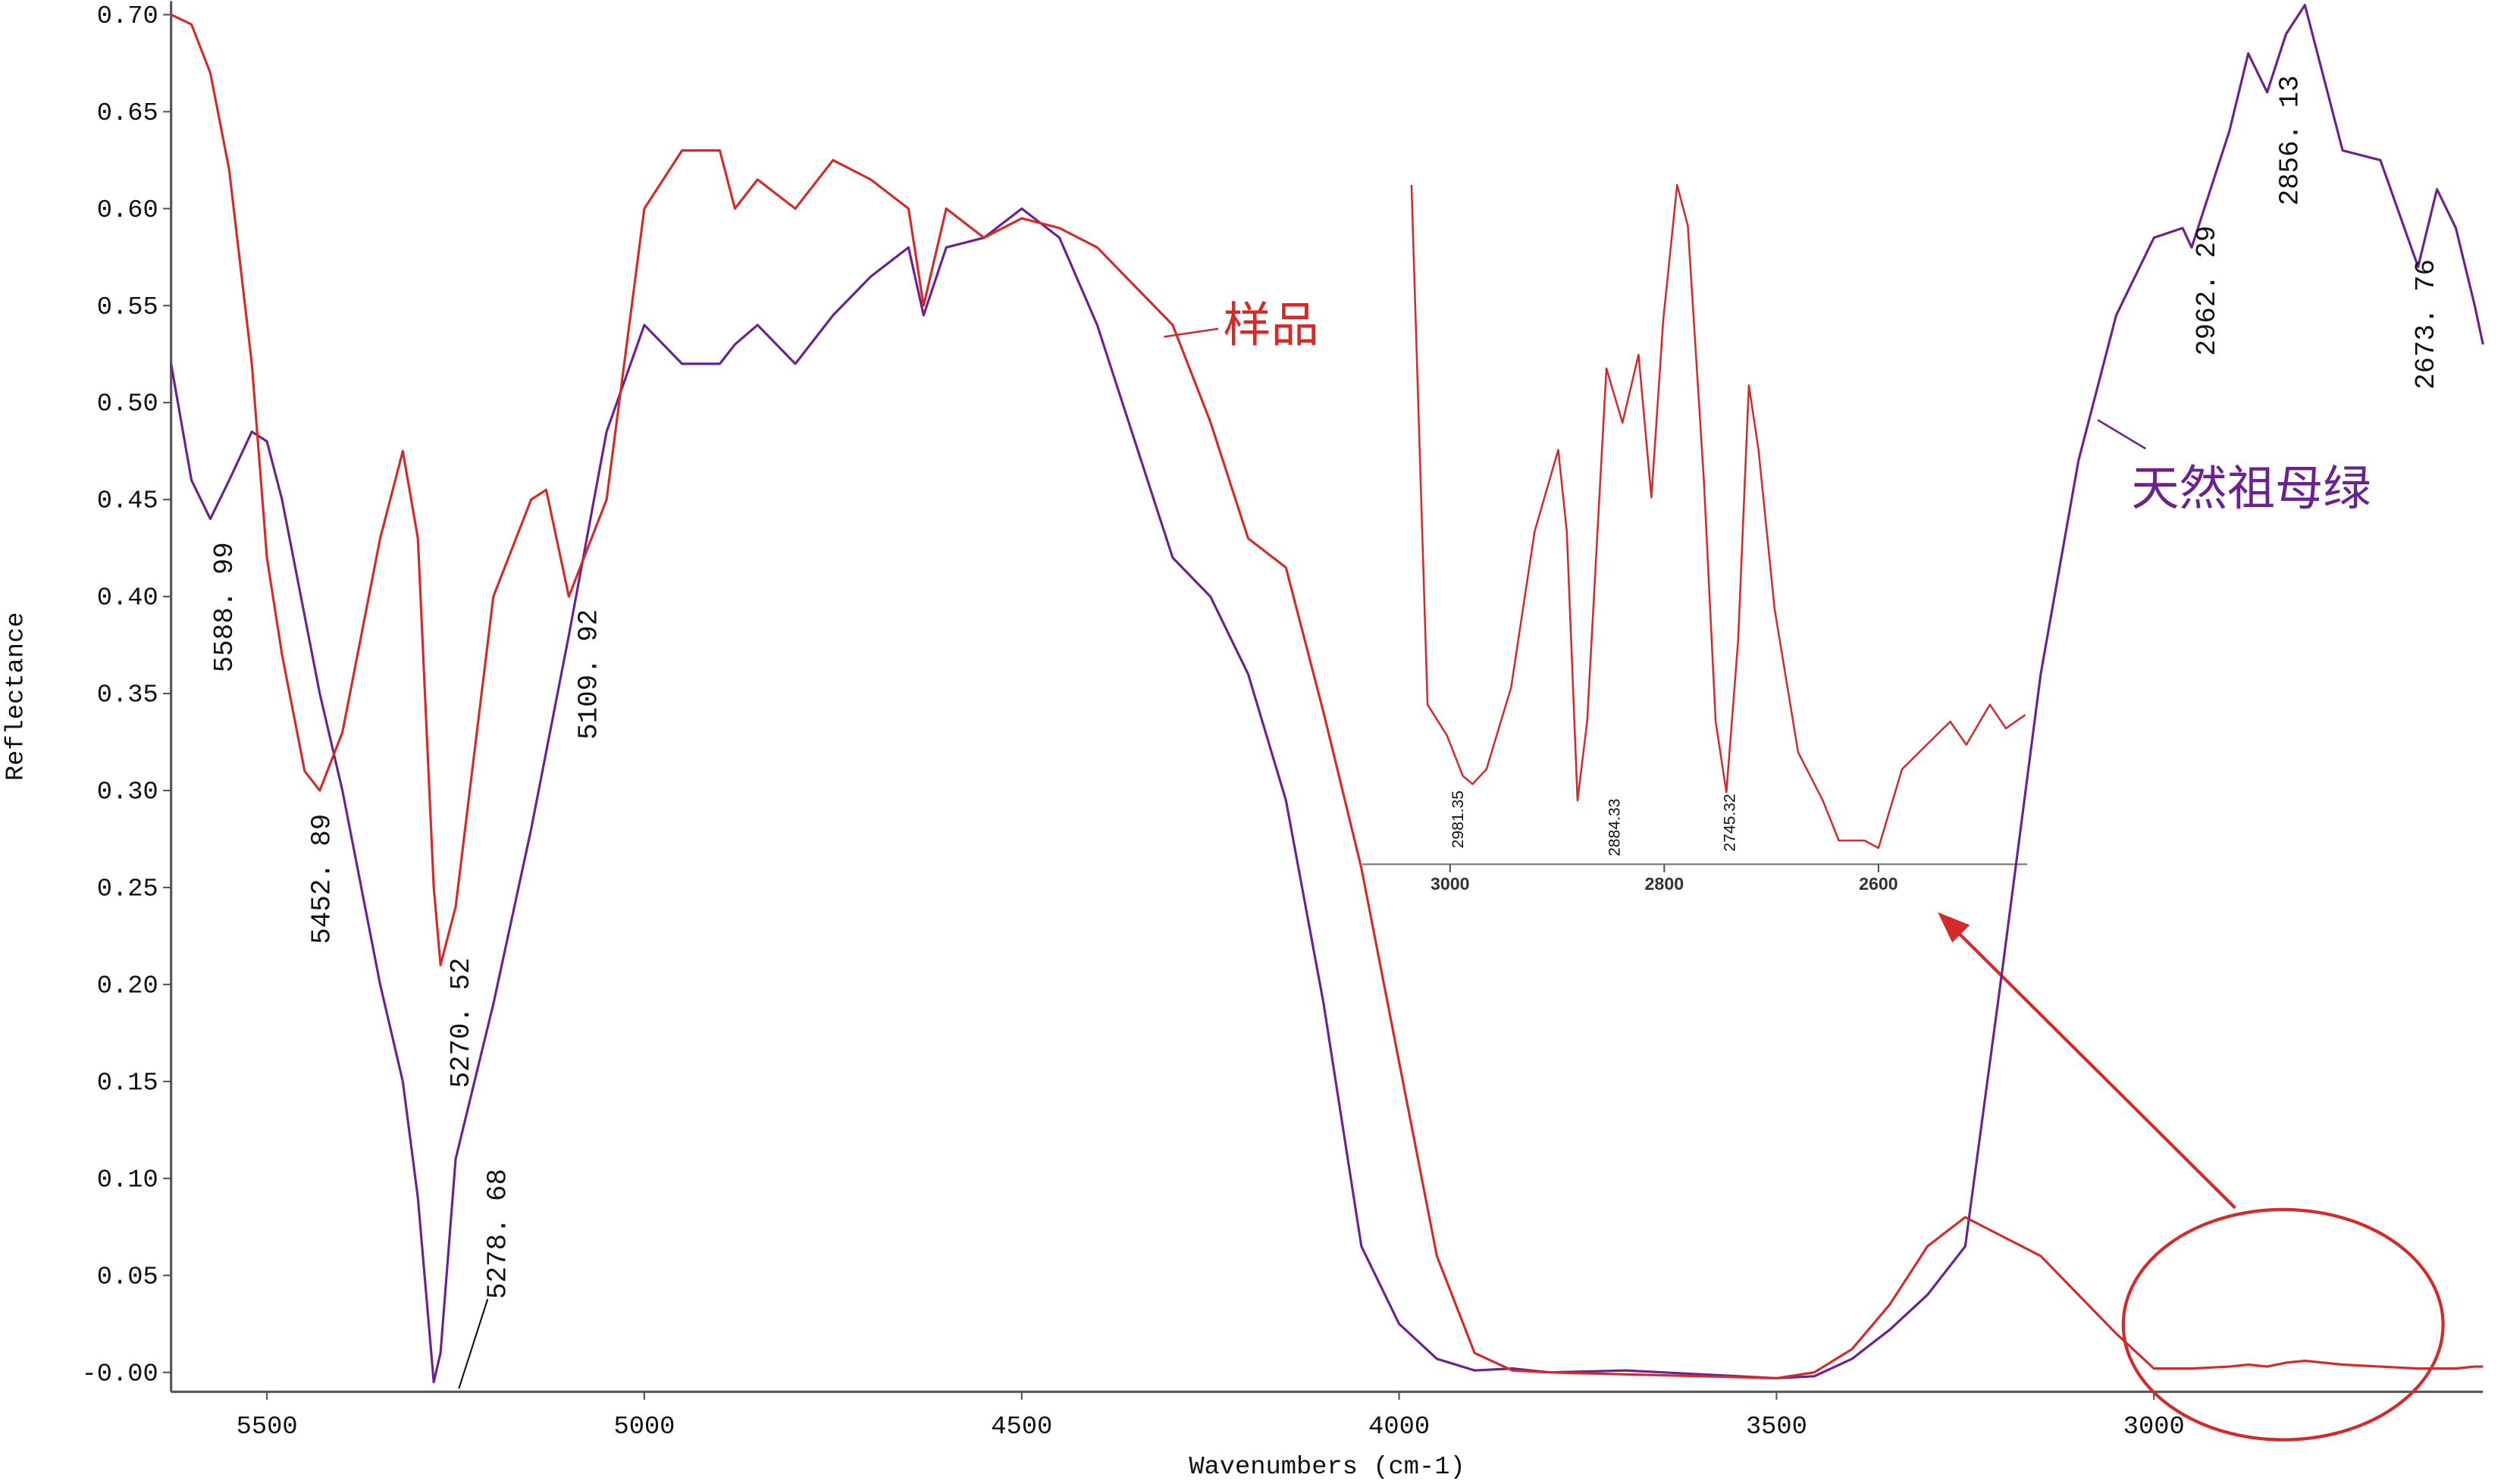 Image resolution: width=2507 pixels, height=1484 pixels. What do you see at coordinates (127, 1277) in the screenshot?
I see `y-tick-label: 0.05` at bounding box center [127, 1277].